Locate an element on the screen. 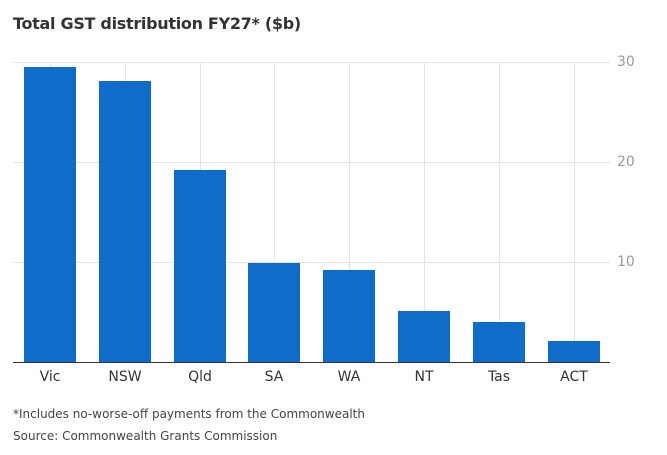 The width and height of the screenshot is (667, 455). x-label-nt: NT is located at coordinates (424, 377).